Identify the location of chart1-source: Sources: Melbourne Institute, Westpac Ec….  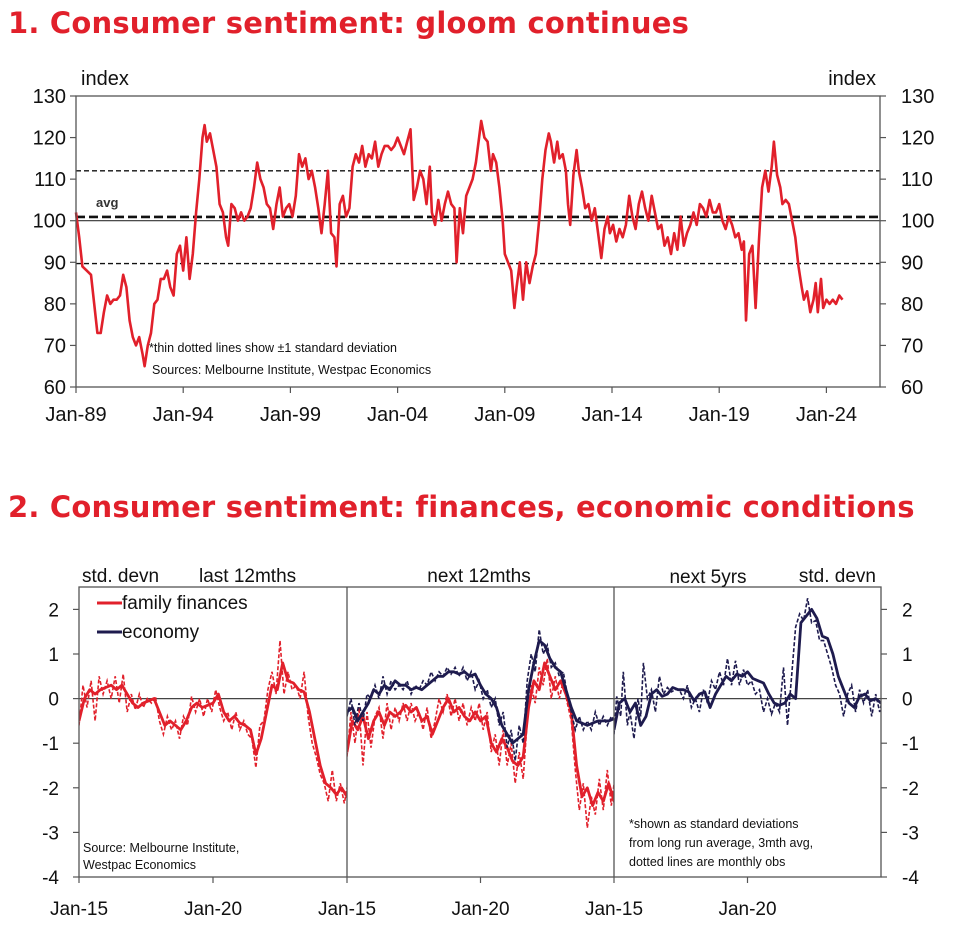
(291, 370).